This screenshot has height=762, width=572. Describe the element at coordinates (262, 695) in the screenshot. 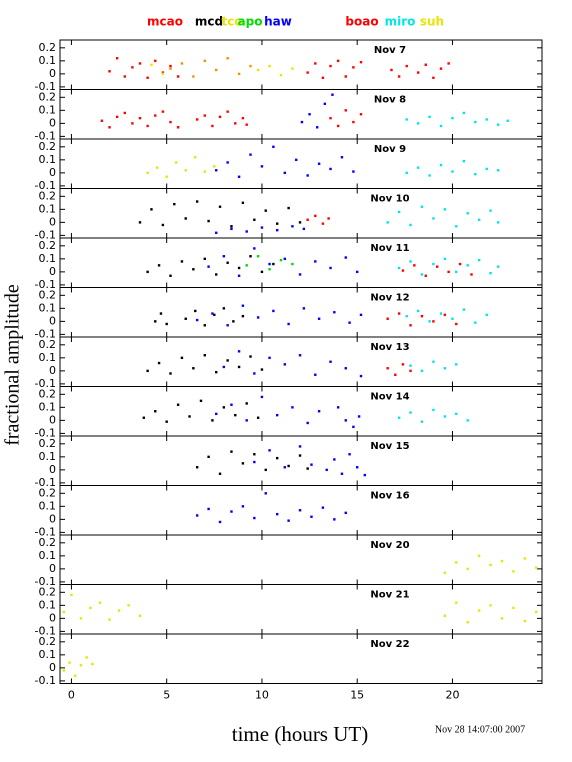

I see `x-tick-label: 10` at that location.